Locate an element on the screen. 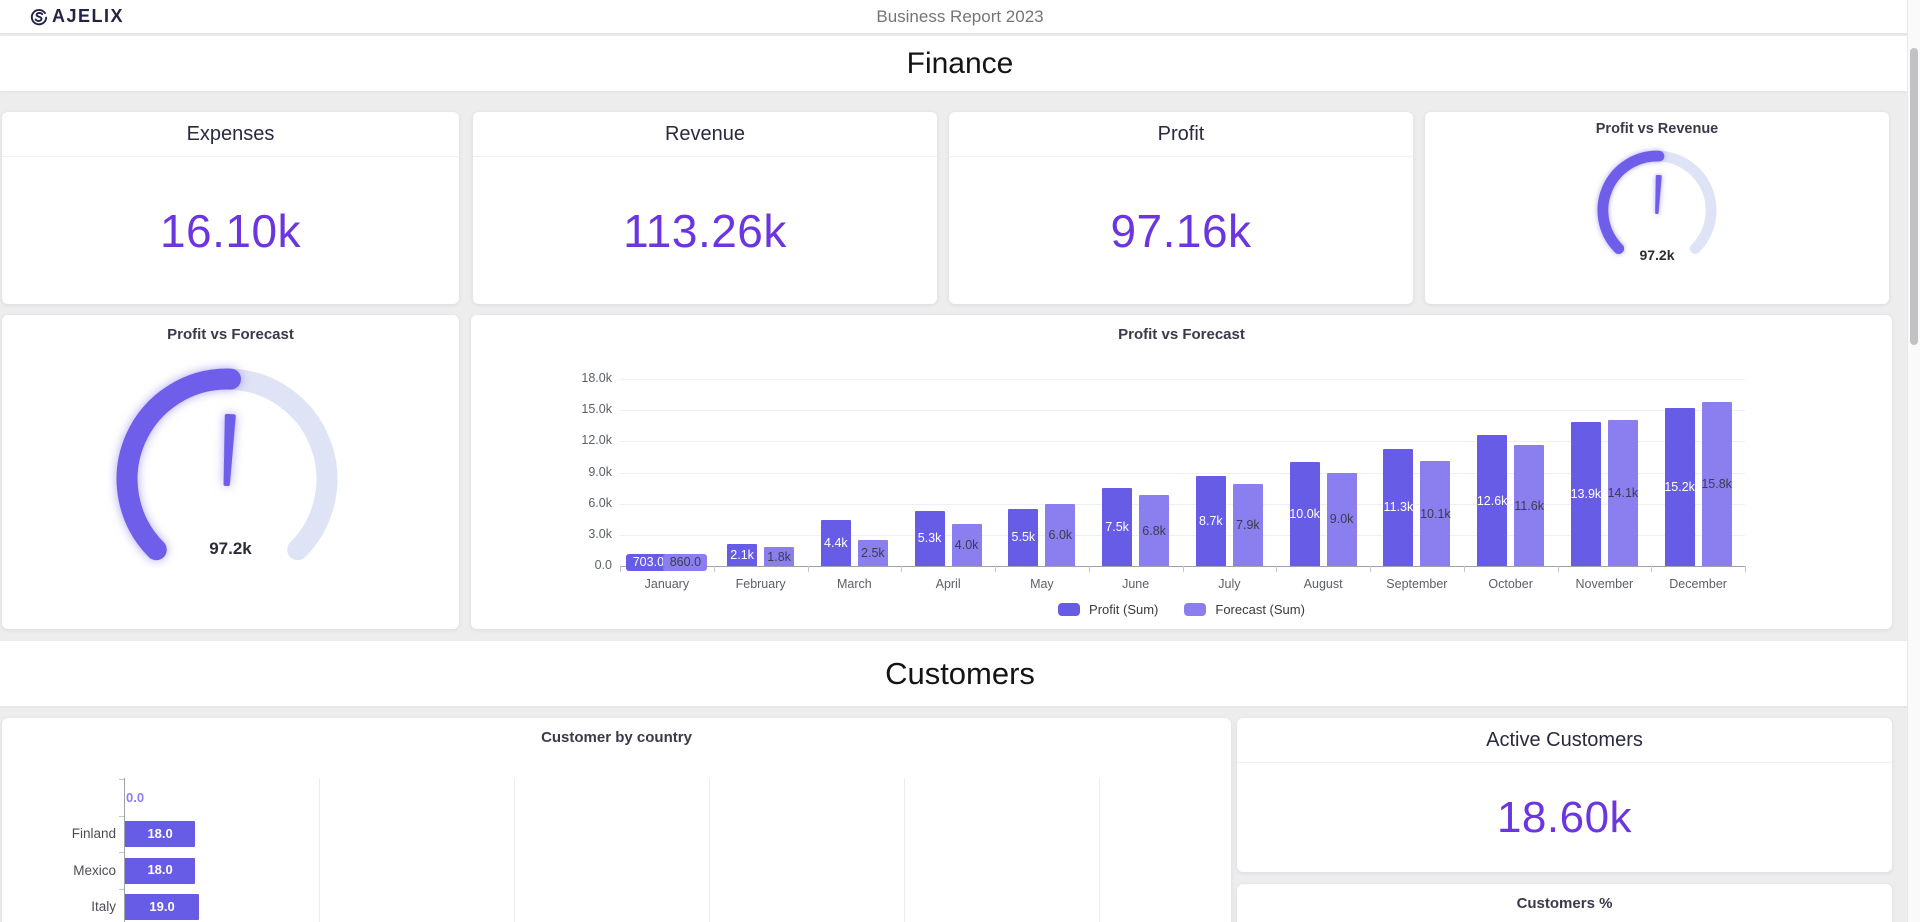  bar-mexico is located at coordinates (160, 870).